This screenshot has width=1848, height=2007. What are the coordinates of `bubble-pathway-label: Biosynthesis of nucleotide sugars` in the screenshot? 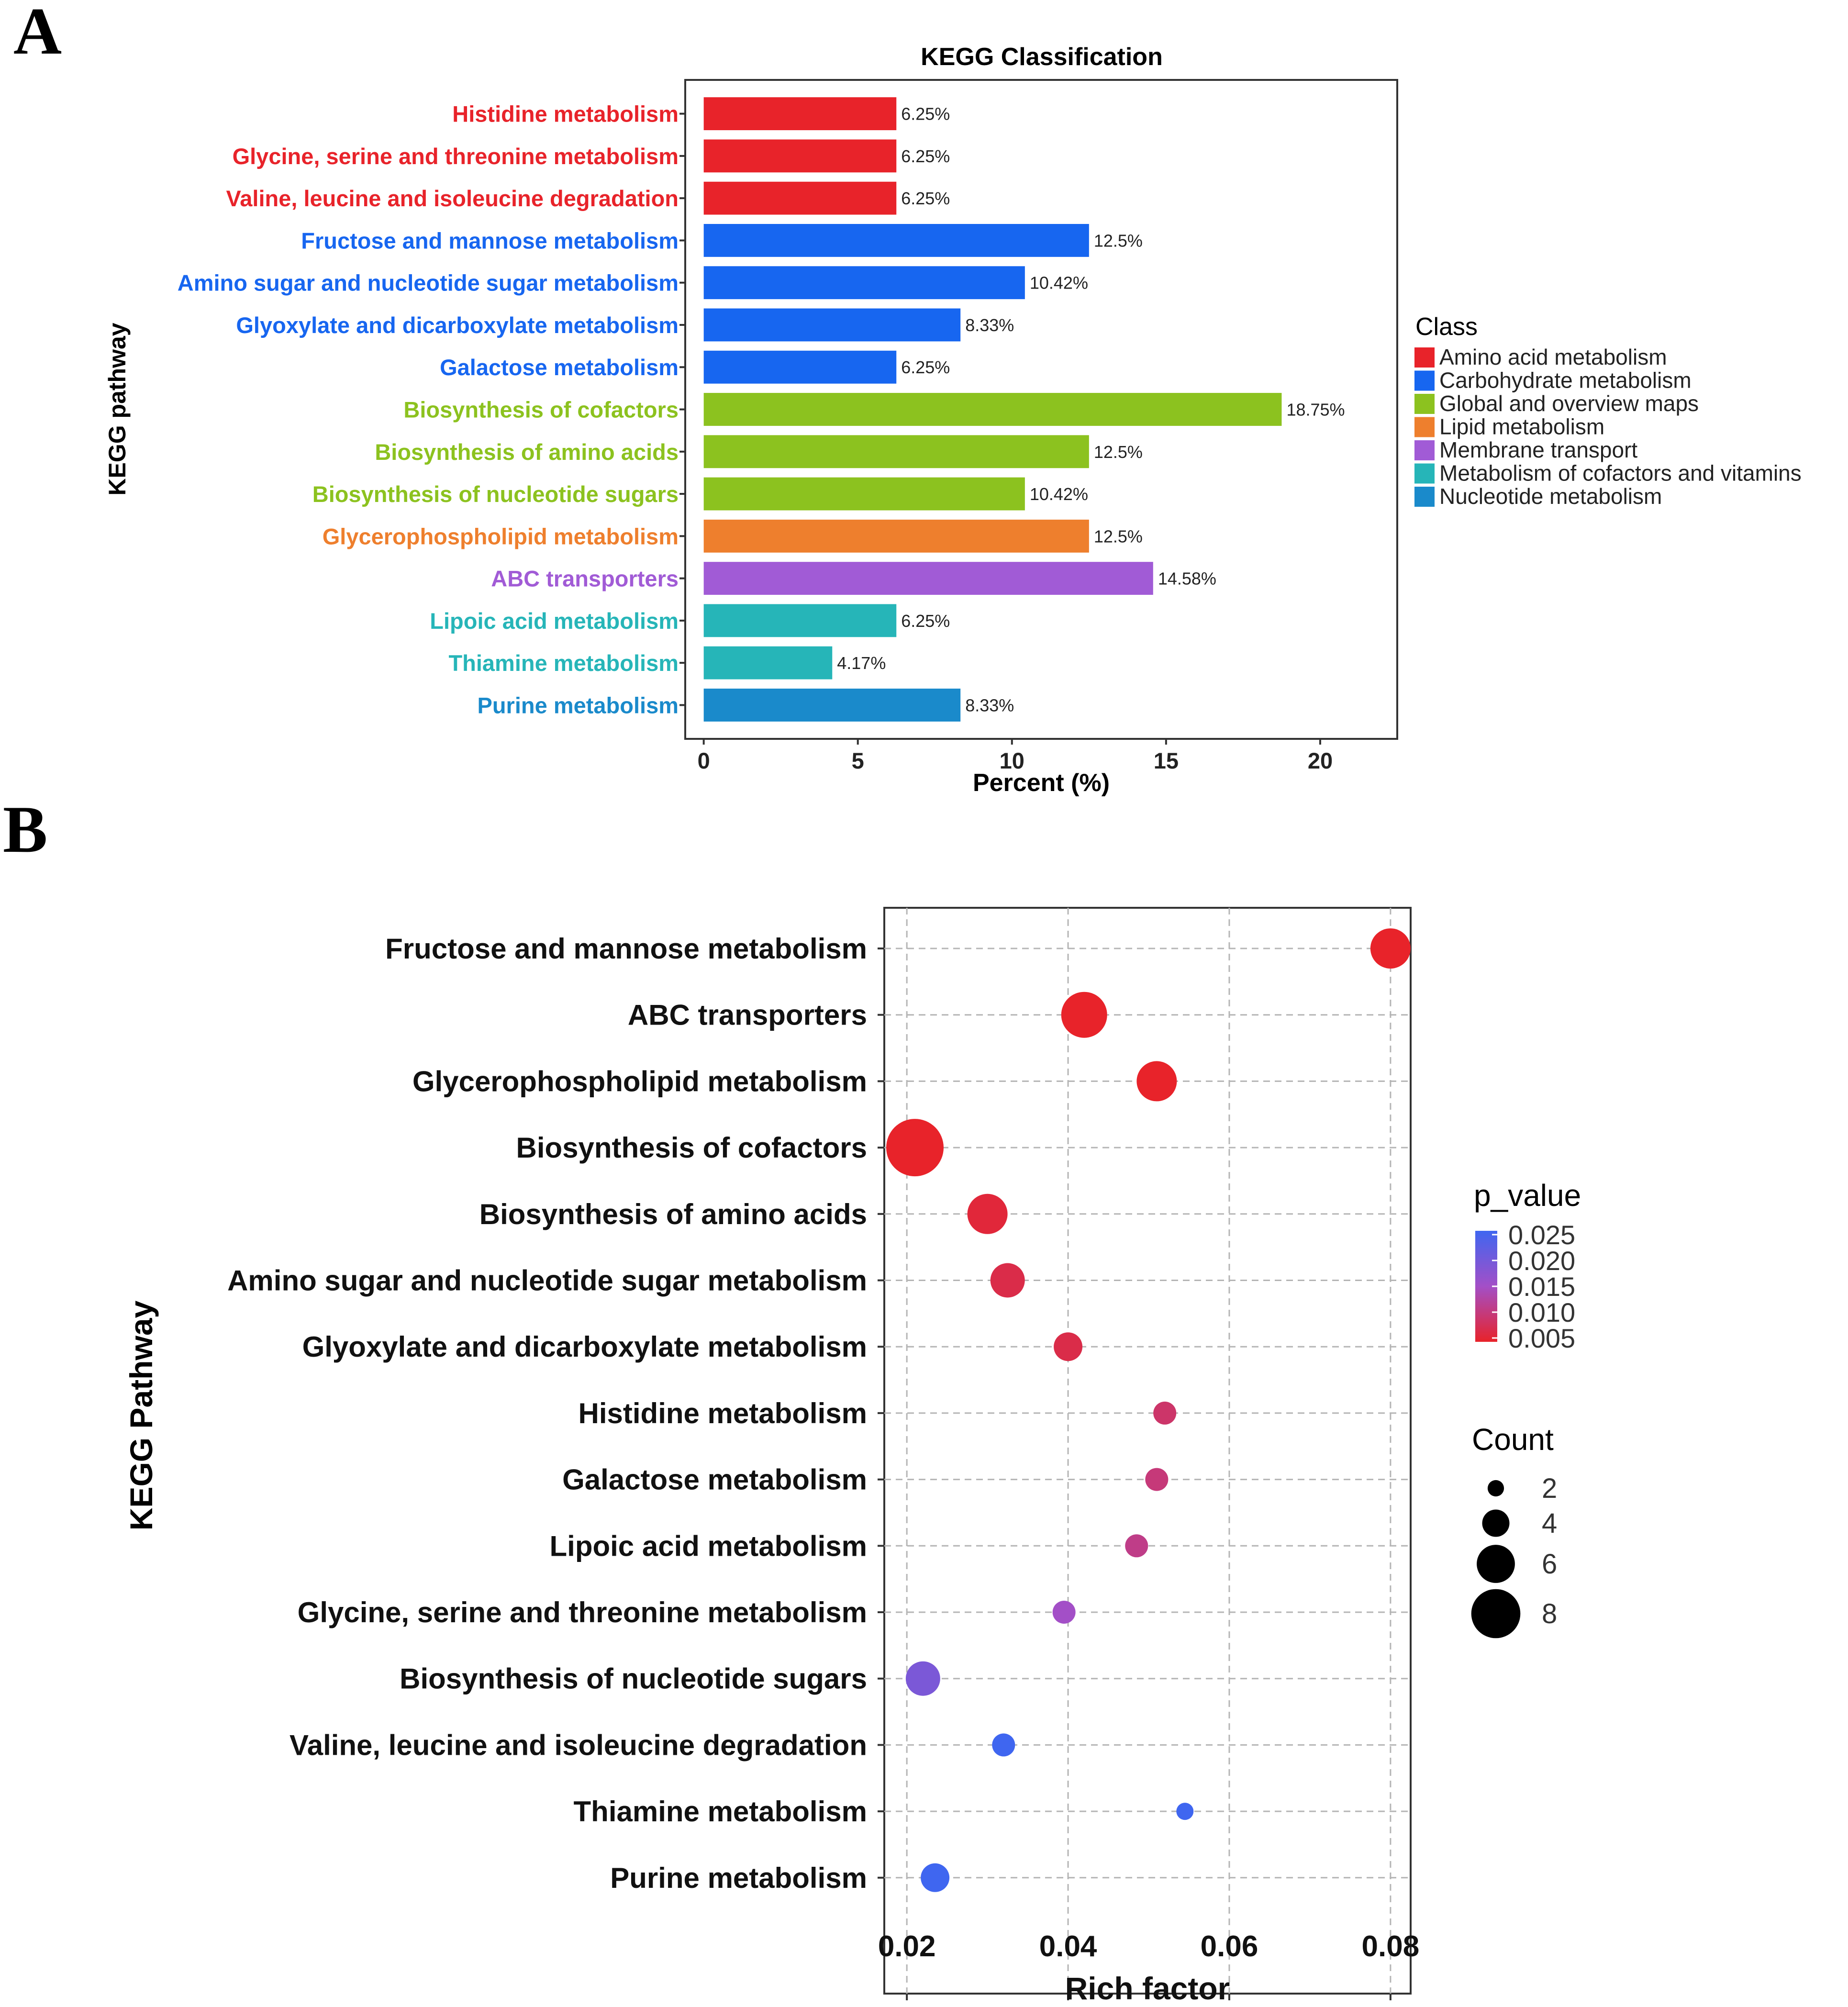 It's located at (634, 1679).